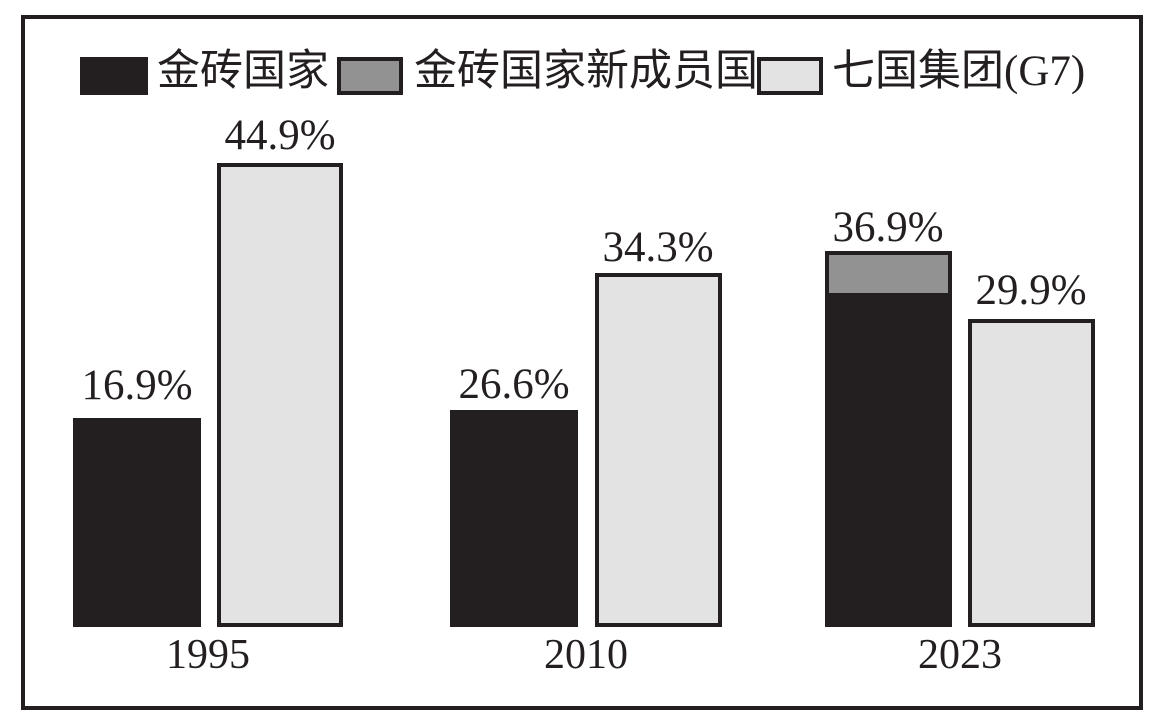 The height and width of the screenshot is (726, 1163). What do you see at coordinates (1031, 290) in the screenshot?
I see `value-label-g7-2023: 29.9%` at bounding box center [1031, 290].